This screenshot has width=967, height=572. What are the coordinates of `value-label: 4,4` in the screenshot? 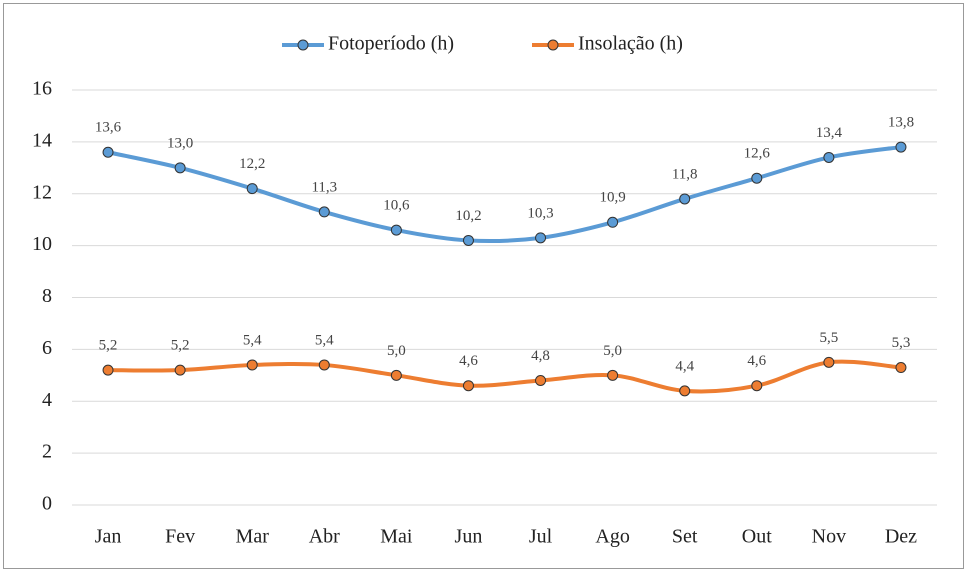 It's located at (684, 366).